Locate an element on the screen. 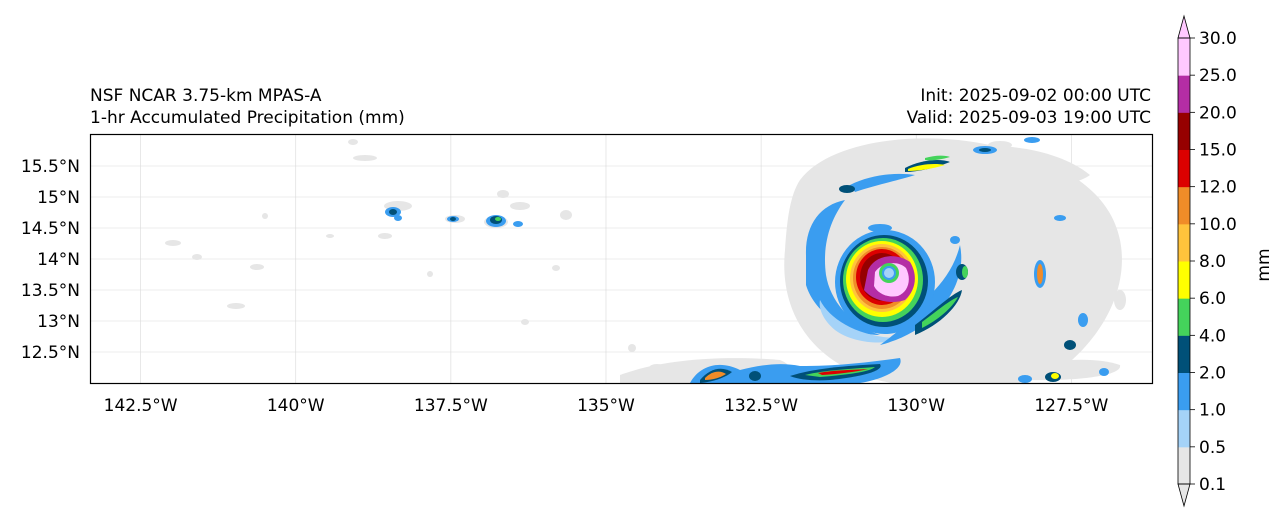  lat-tick-label: 13°N is located at coordinates (58, 322).